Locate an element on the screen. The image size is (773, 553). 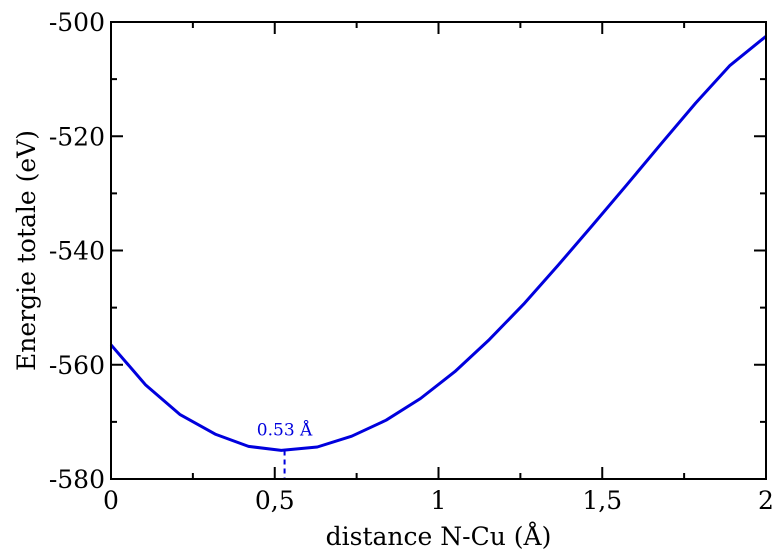
x-tick-label: 0,5 is located at coordinates (275, 500).